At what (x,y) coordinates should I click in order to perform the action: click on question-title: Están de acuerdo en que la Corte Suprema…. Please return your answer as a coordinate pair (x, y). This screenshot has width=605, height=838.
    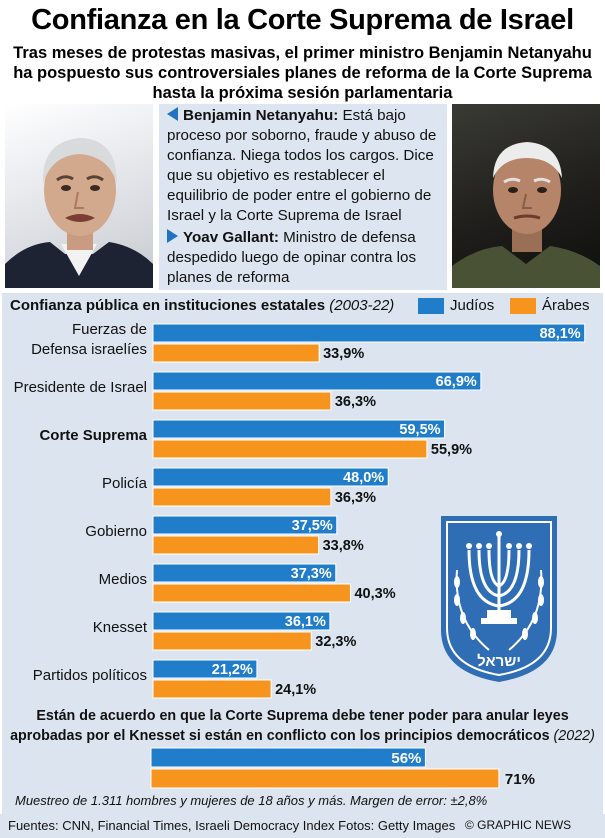
    Looking at the image, I should click on (302, 726).